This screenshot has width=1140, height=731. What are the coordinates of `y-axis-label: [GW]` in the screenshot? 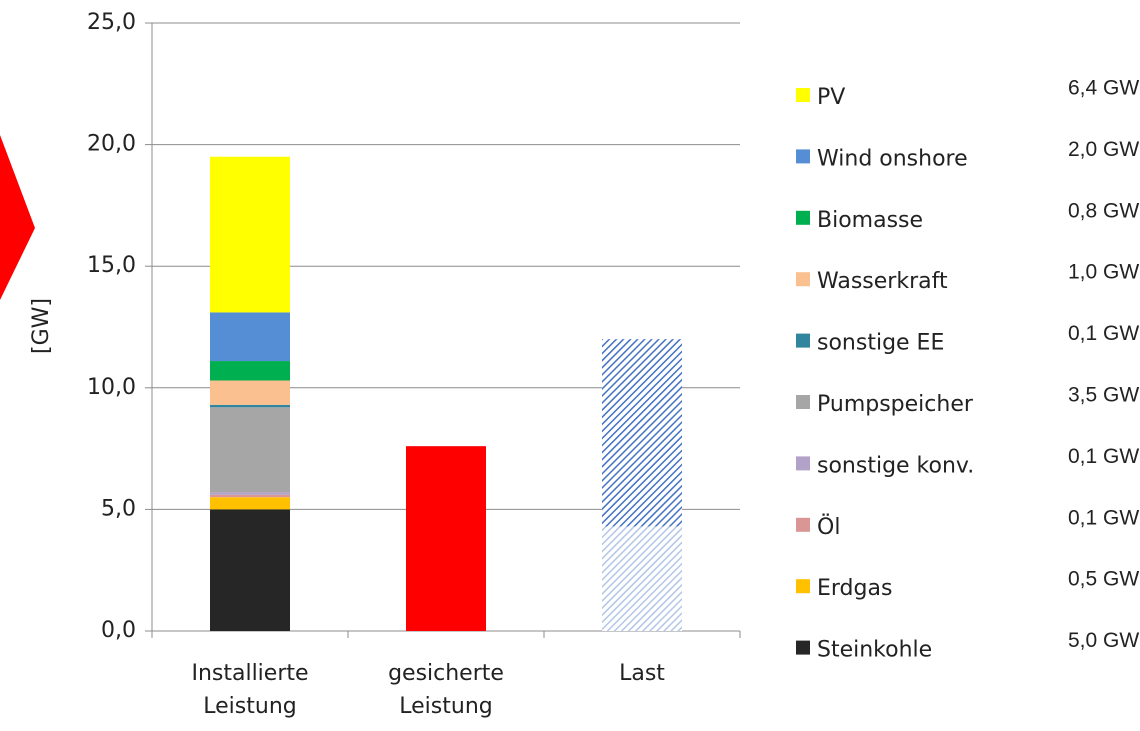 It's located at (41, 326).